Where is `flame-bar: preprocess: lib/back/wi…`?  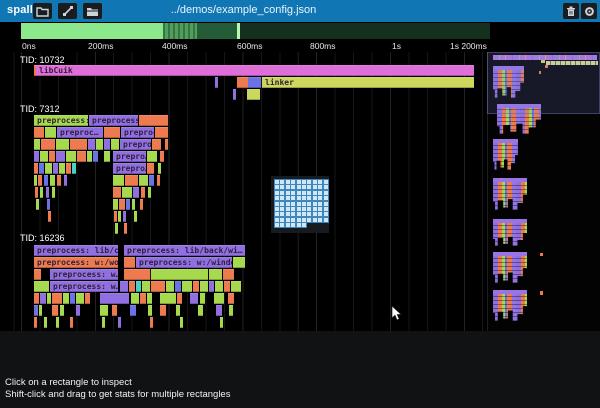 flame-bar: preprocess: lib/back/wi… is located at coordinates (184, 250).